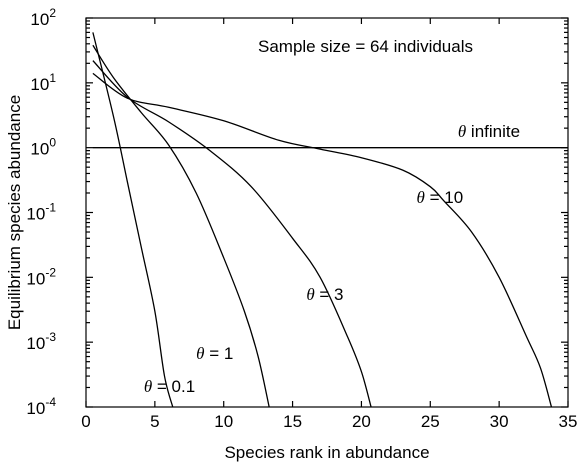  What do you see at coordinates (324, 294) in the screenshot?
I see `series-label-theta-3: θ = 3` at bounding box center [324, 294].